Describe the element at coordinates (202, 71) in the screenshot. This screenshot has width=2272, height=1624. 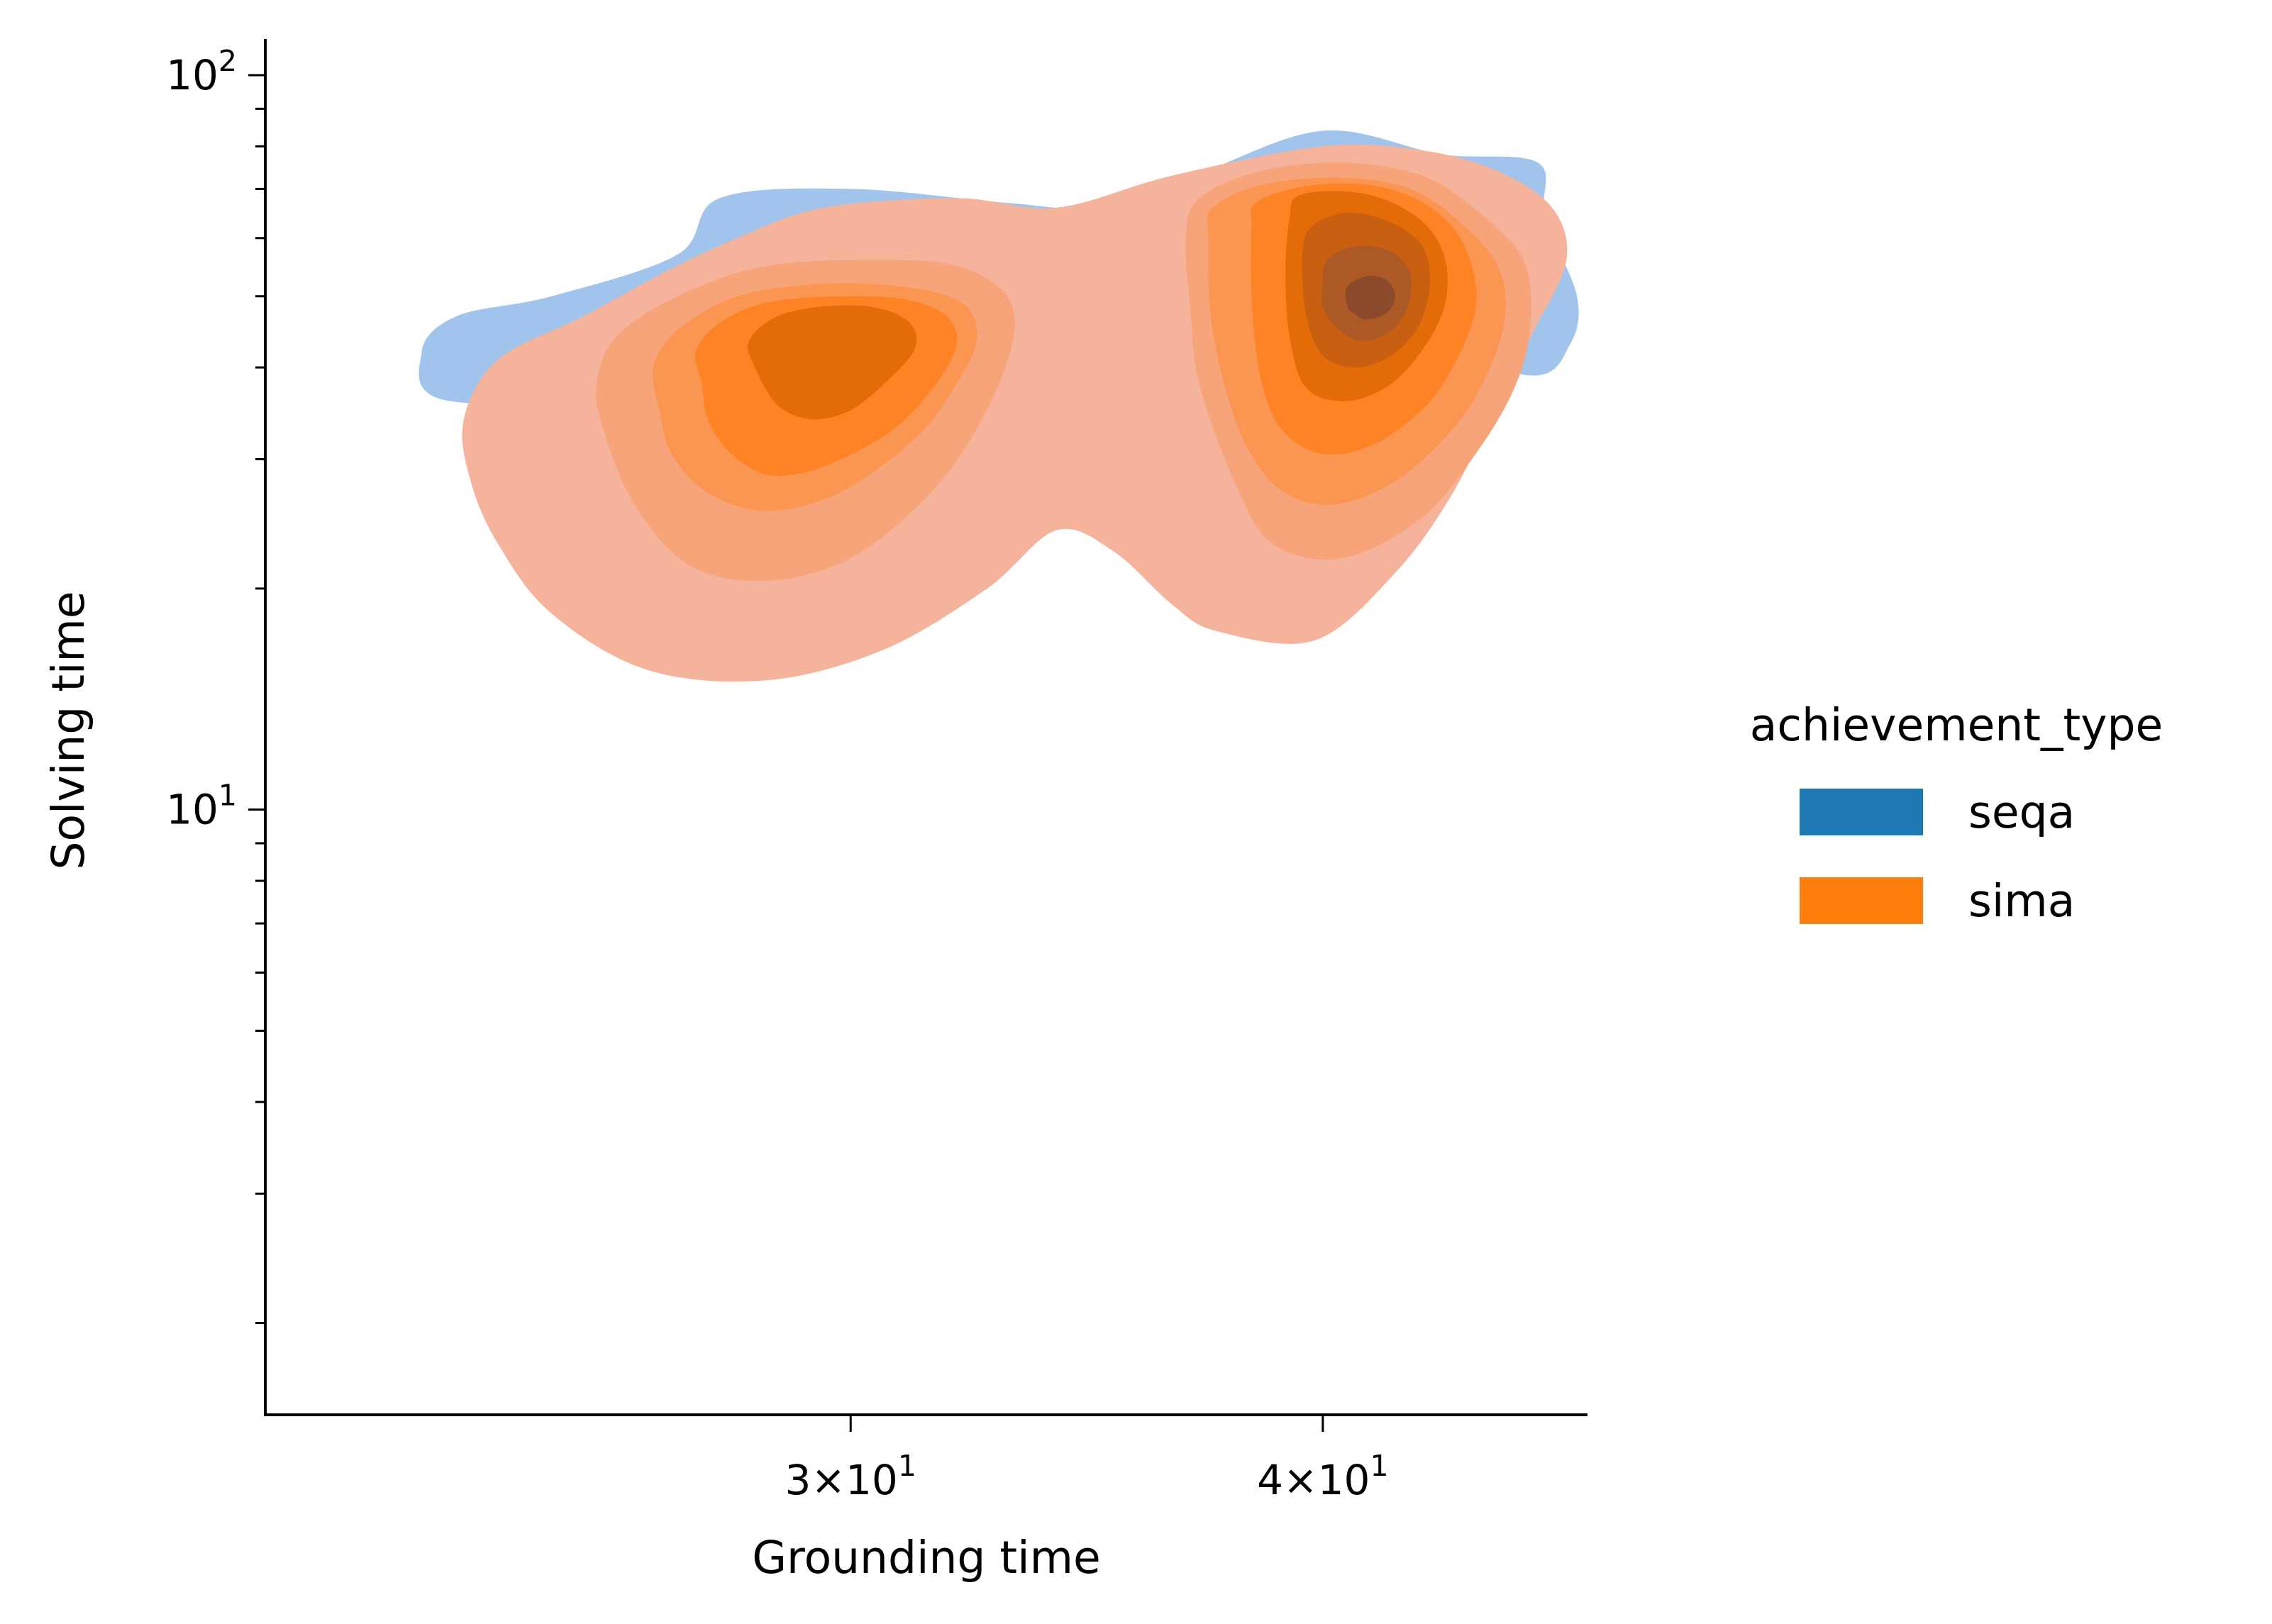
I see `y-tick-label-100: 10²` at that location.